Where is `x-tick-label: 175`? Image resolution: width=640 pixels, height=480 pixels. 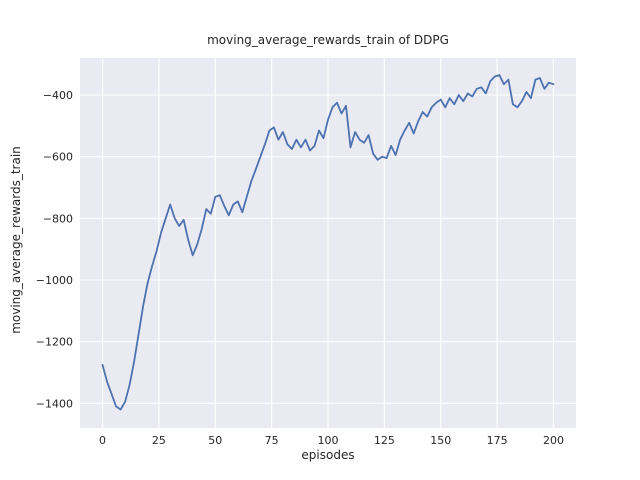 x-tick-label: 175 is located at coordinates (497, 440).